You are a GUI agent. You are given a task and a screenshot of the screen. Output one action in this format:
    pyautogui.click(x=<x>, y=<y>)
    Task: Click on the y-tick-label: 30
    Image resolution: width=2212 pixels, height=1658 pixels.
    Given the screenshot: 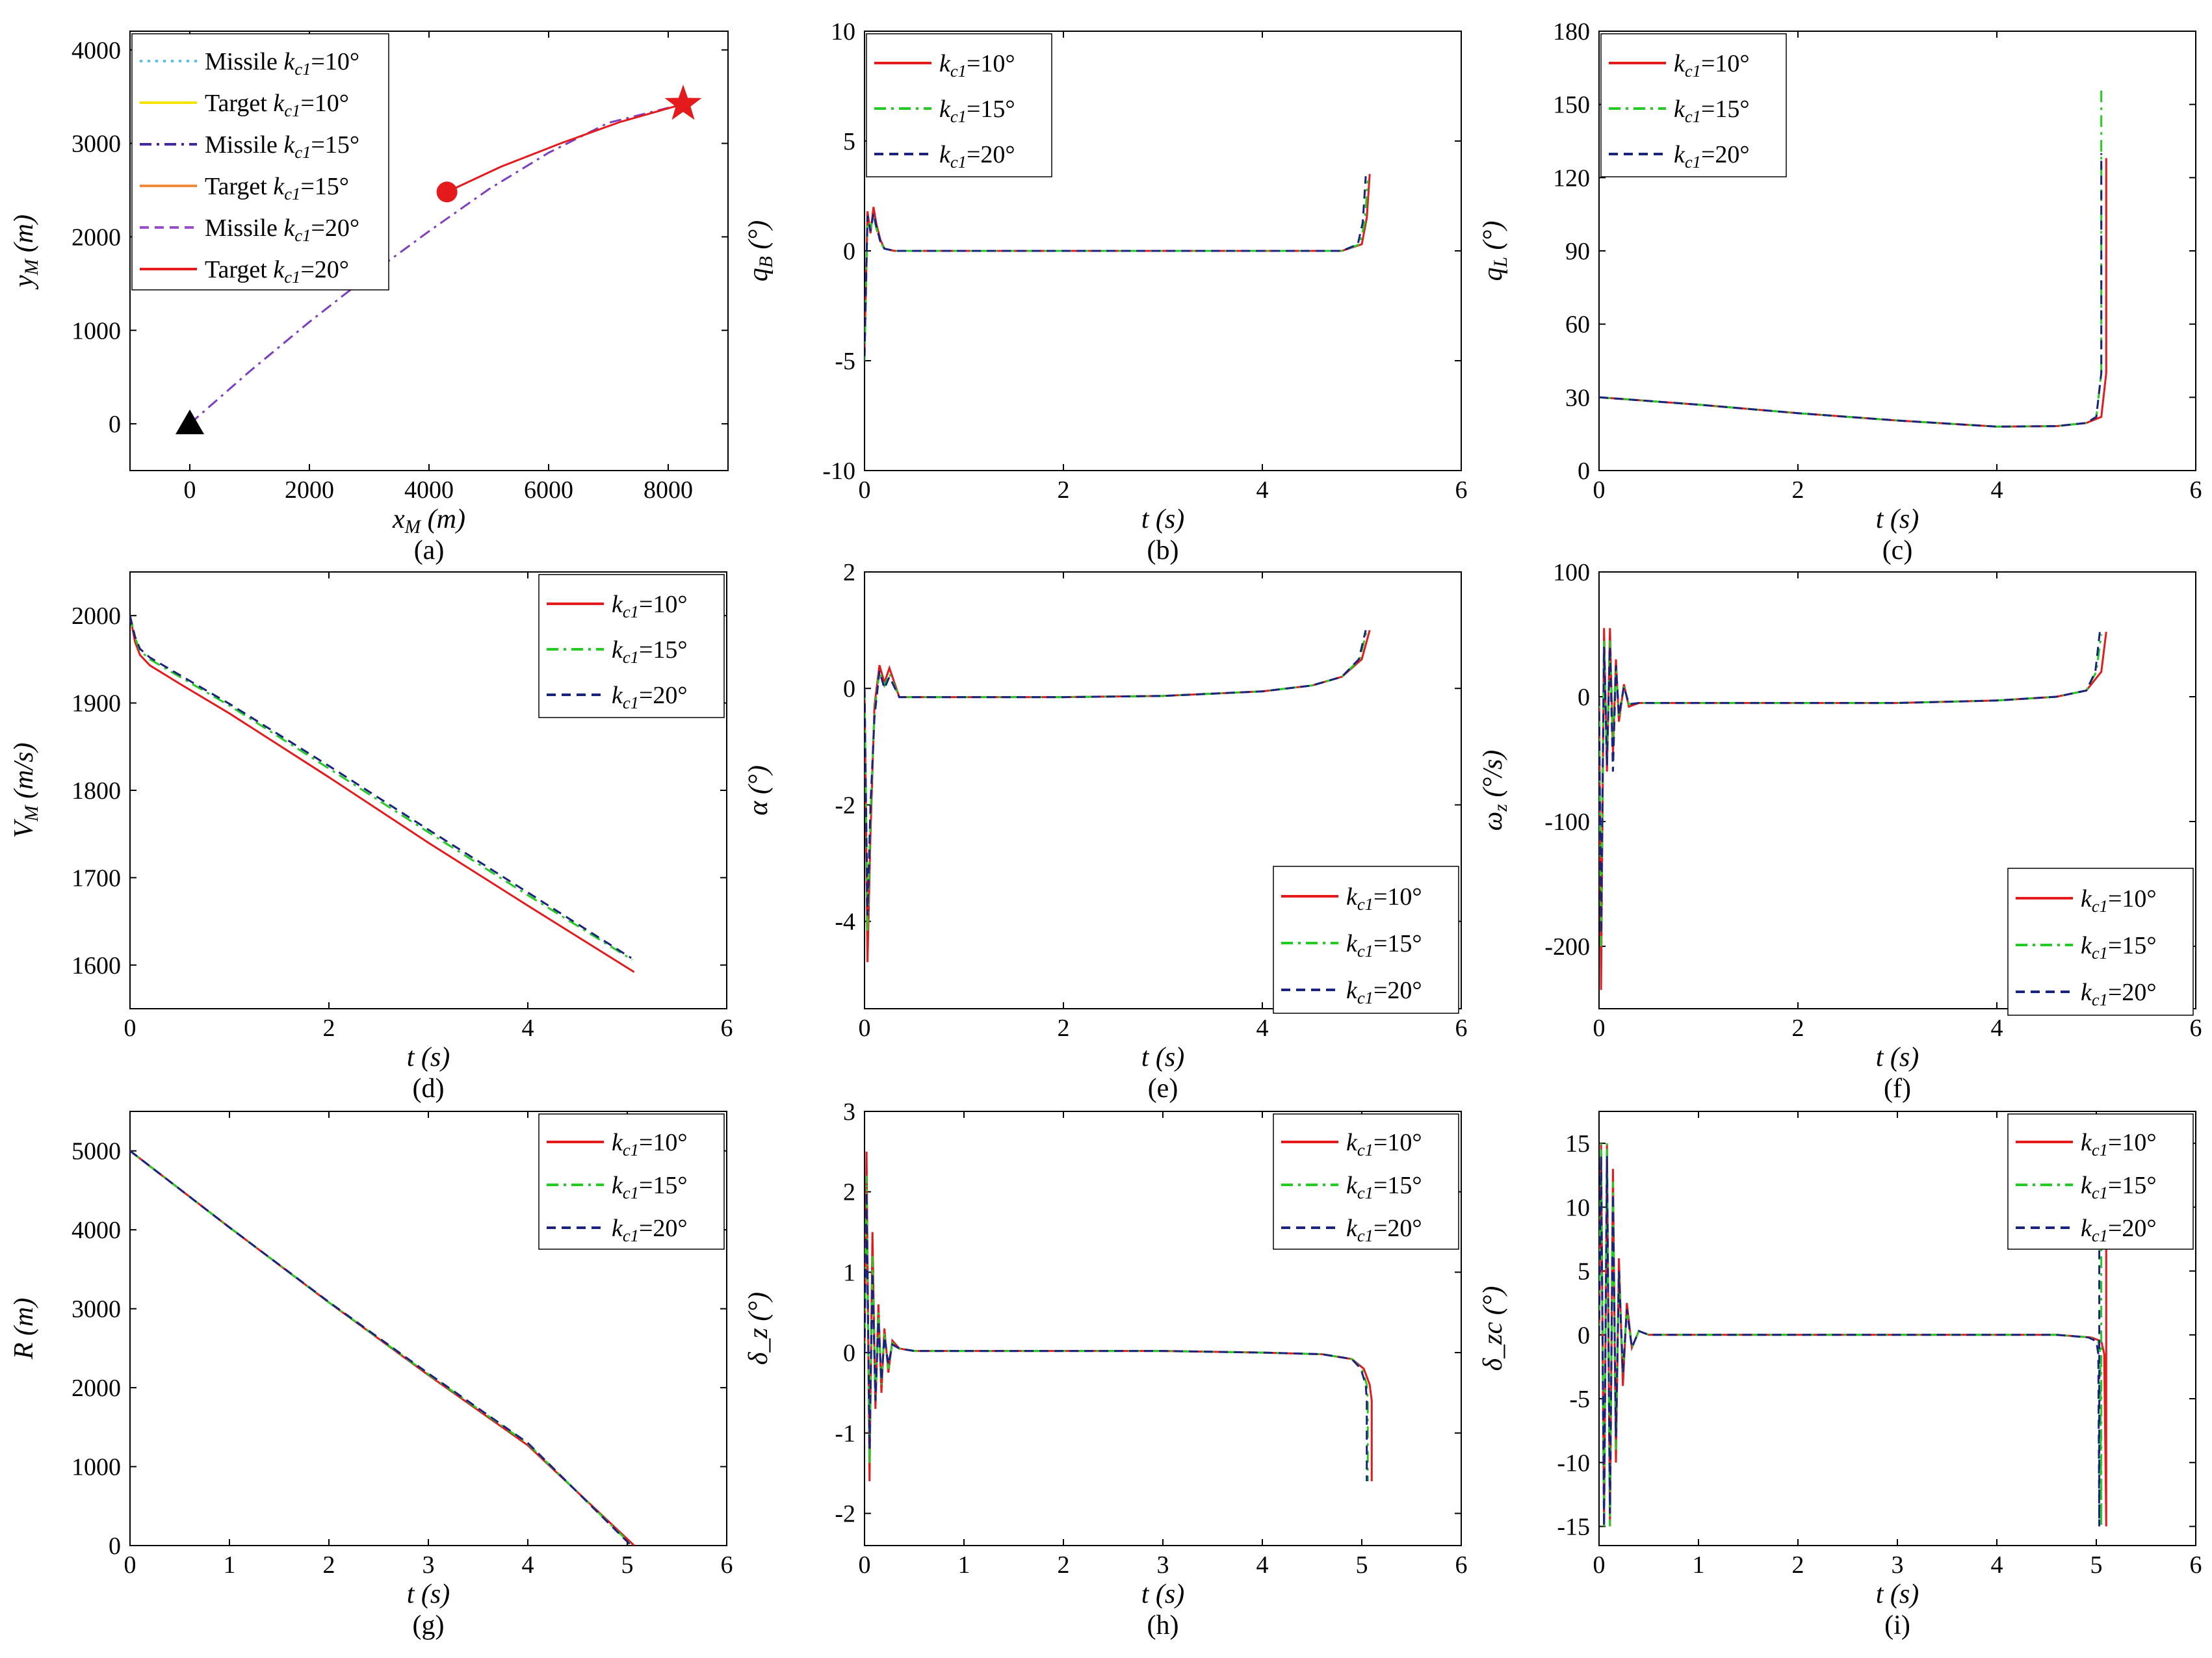 What is the action you would take?
    pyautogui.click(x=1577, y=397)
    